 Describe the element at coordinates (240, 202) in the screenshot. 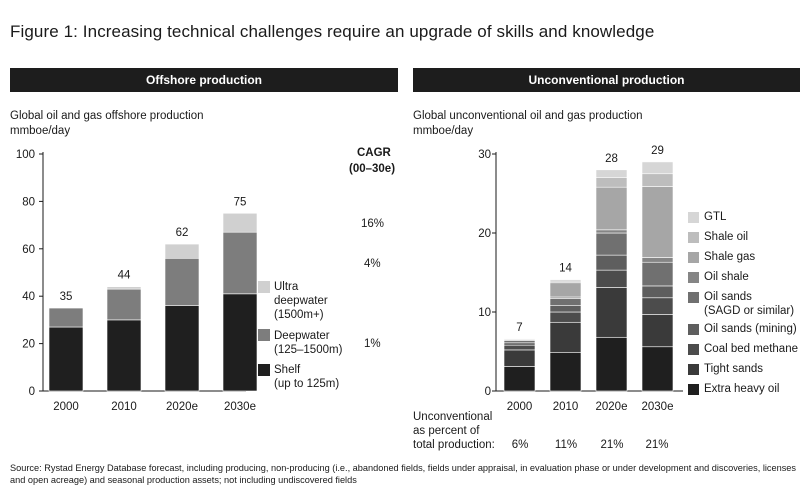

I see `bar-total-label: 75` at that location.